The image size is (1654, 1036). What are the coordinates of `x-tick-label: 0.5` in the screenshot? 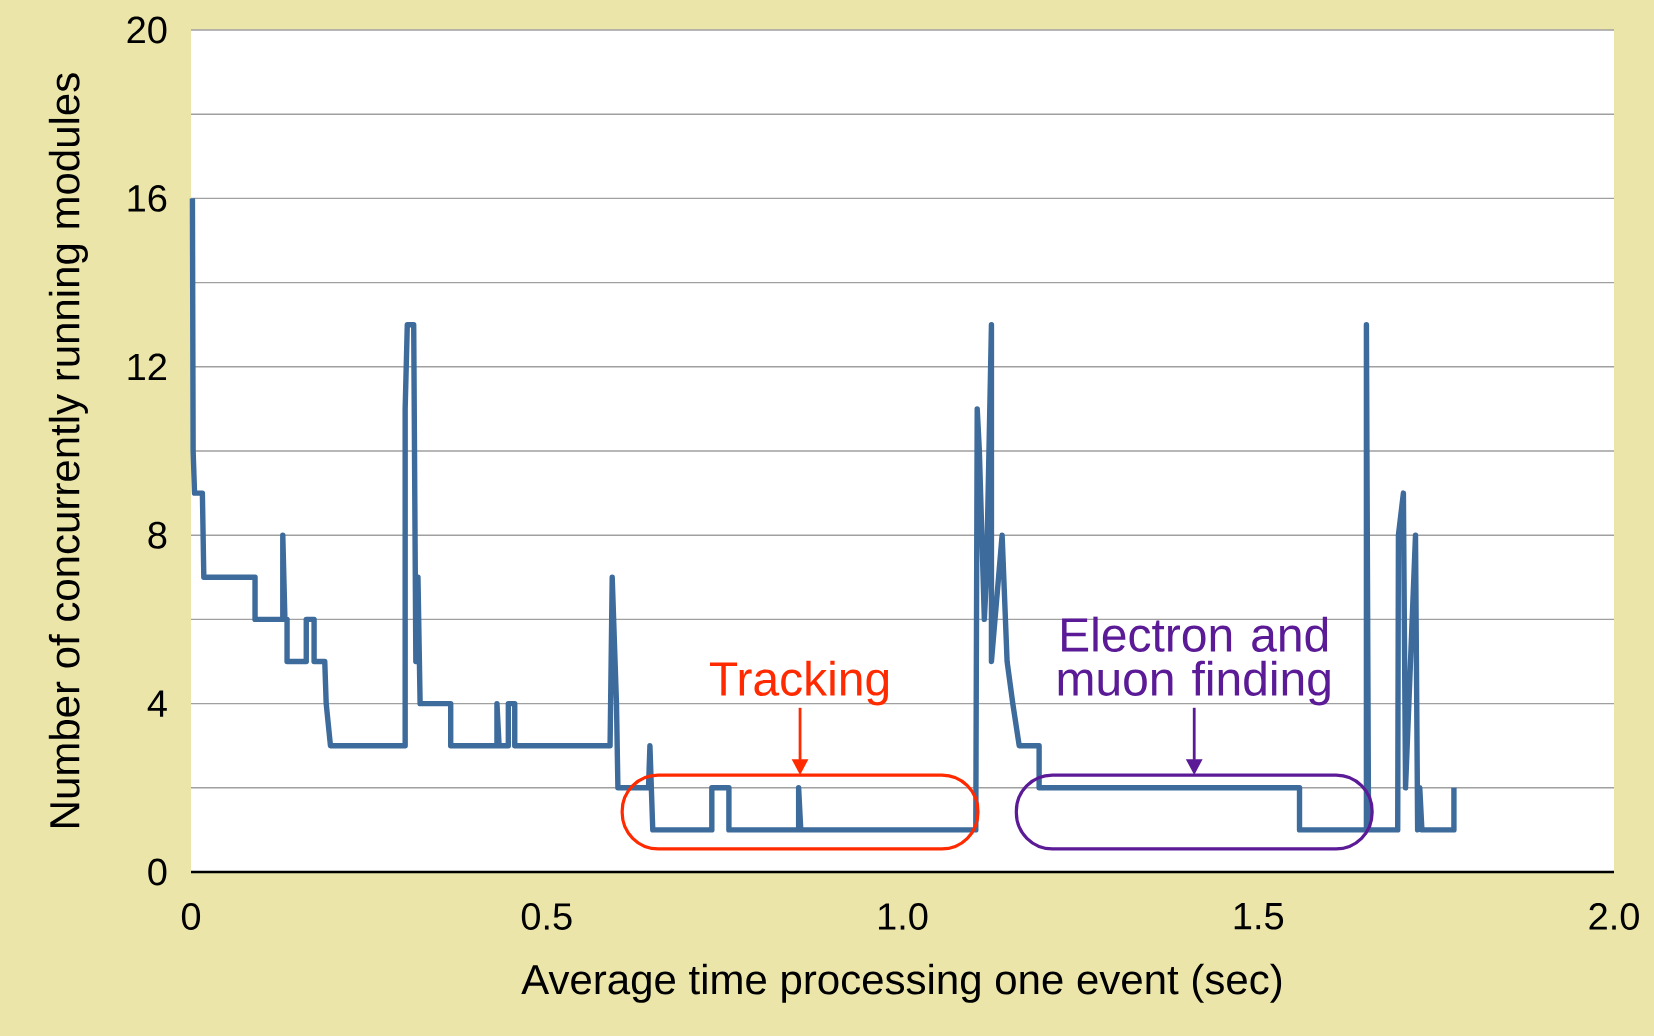 It's located at (546, 916).